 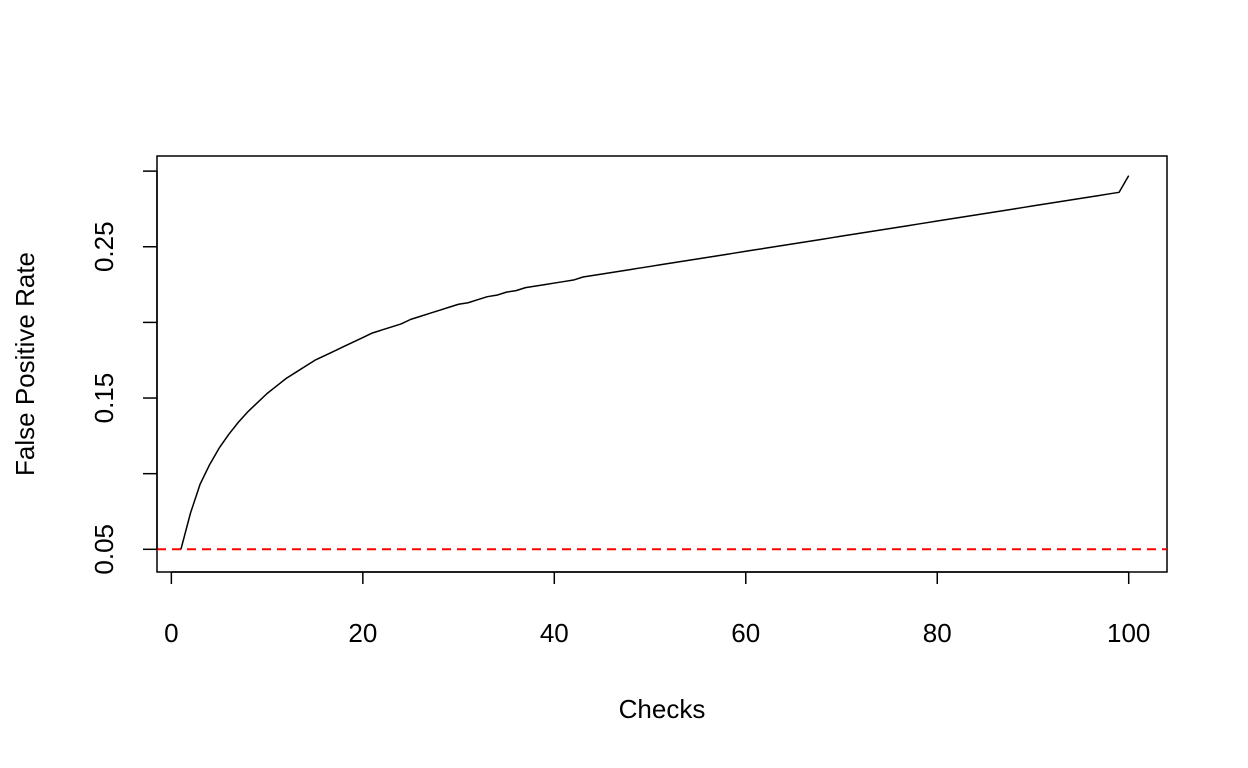 I want to click on y-tick-label: 0.15, so click(x=104, y=398).